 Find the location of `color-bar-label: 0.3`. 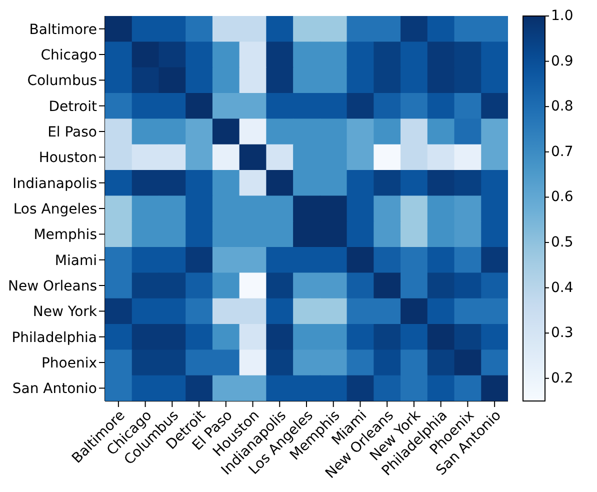

color-bar-label: 0.3 is located at coordinates (562, 333).